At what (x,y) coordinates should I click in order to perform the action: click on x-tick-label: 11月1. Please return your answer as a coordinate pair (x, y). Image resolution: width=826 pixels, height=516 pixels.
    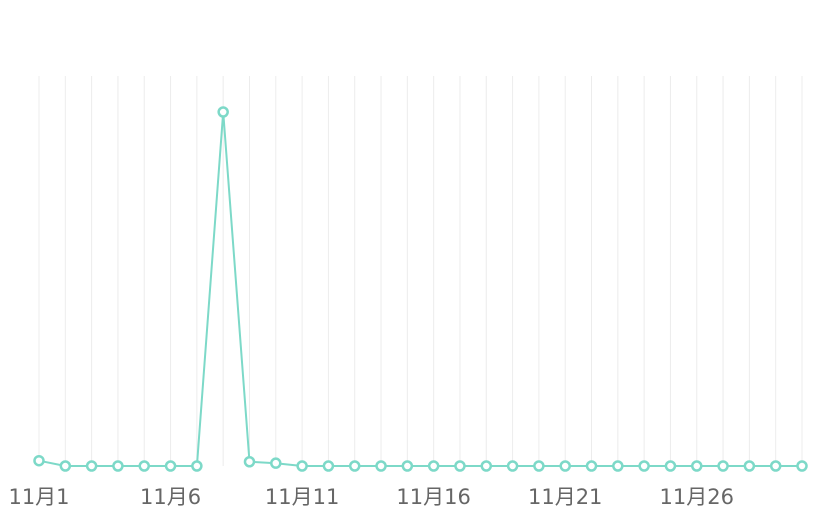
    Looking at the image, I should click on (38, 497).